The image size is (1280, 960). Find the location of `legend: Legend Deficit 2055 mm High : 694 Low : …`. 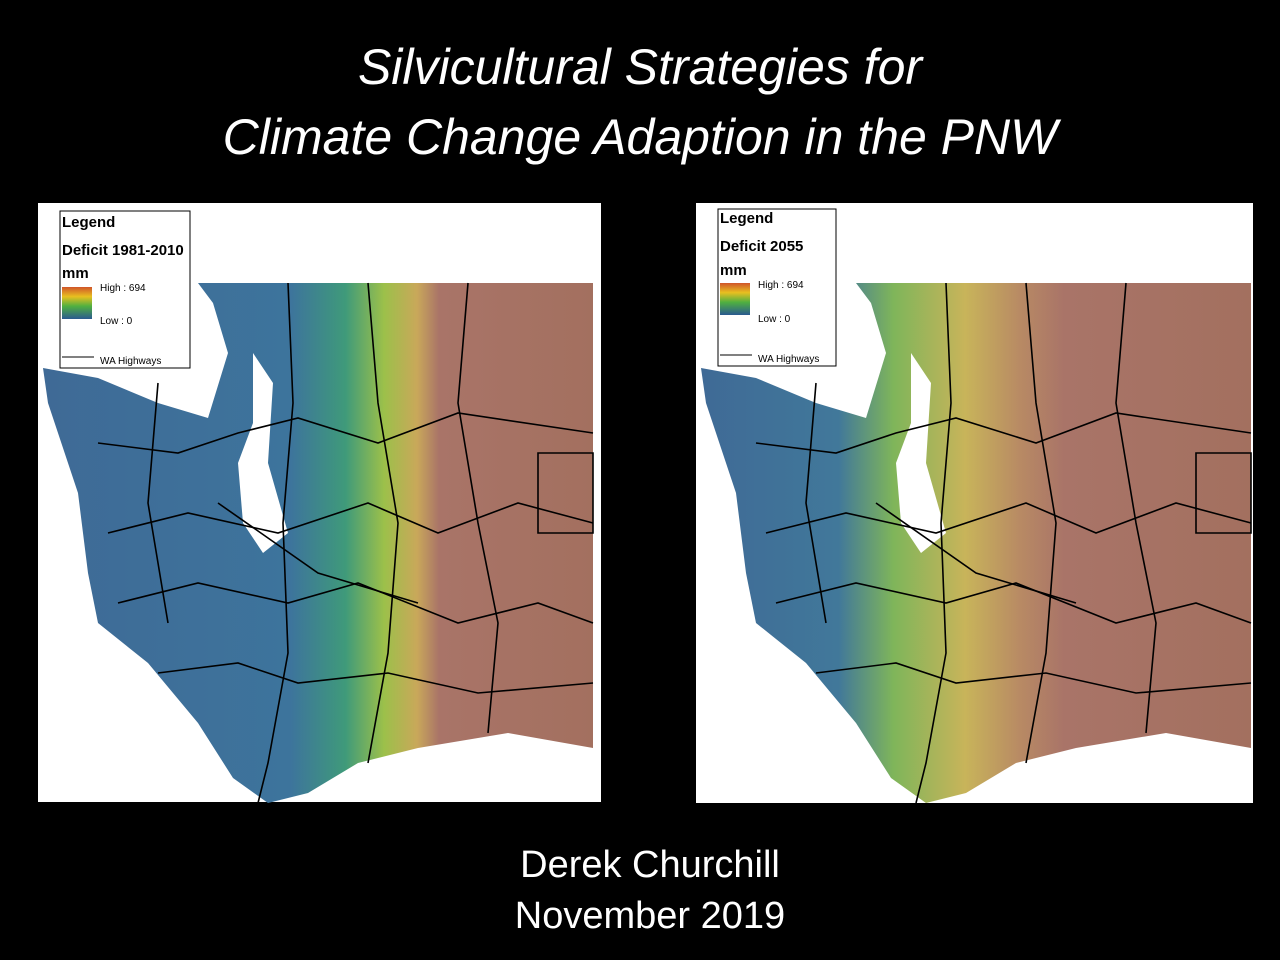

legend: Legend Deficit 2055 mm High : 694 Low : … is located at coordinates (777, 287).